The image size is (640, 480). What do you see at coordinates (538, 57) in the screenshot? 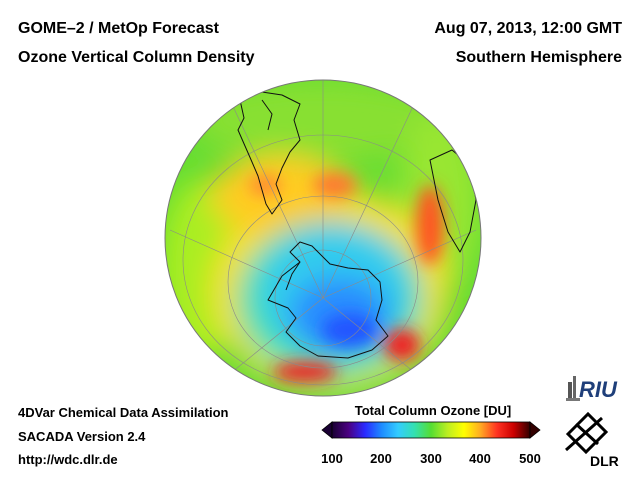
I see `hemisphere-label: Southern Hemisphere` at bounding box center [538, 57].